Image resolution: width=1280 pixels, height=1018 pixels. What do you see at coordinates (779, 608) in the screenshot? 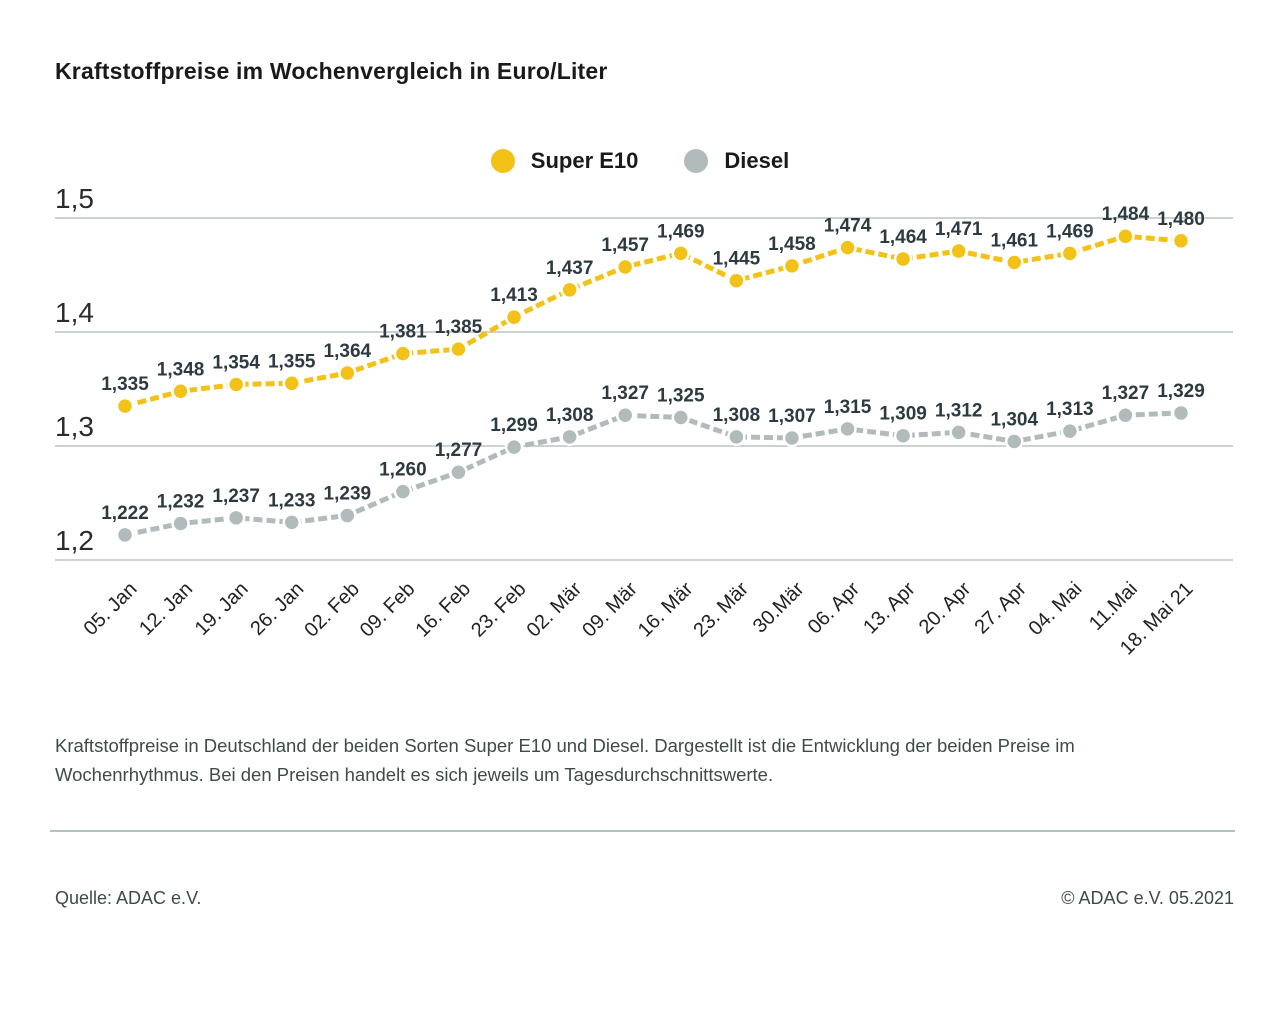
I see `svg-text: 30.Mär` at bounding box center [779, 608].